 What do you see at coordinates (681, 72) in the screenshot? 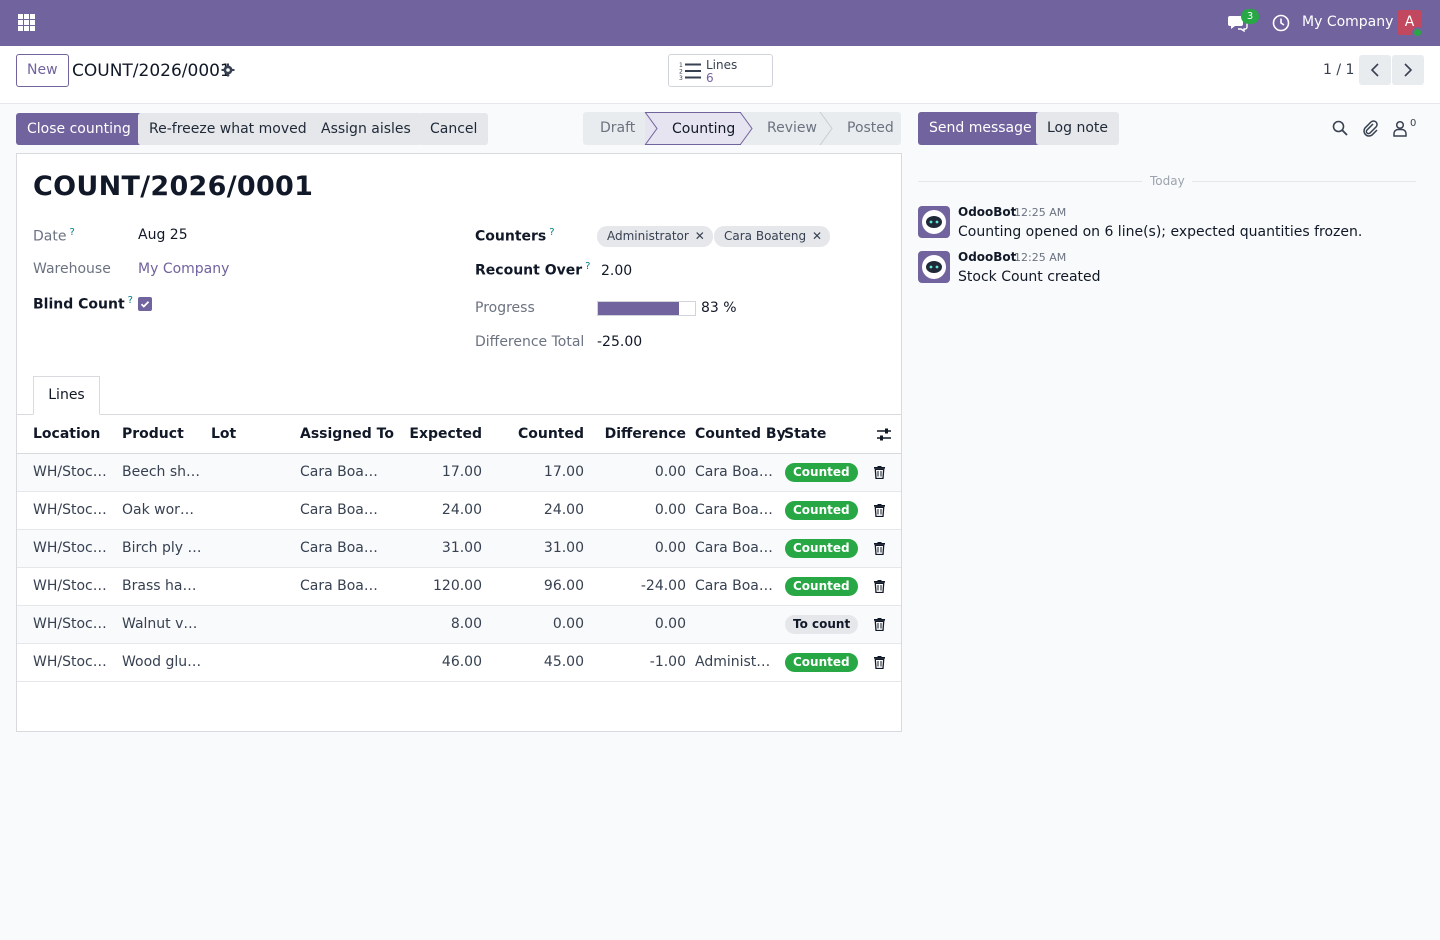
I see `svg-text: 2` at bounding box center [681, 72].